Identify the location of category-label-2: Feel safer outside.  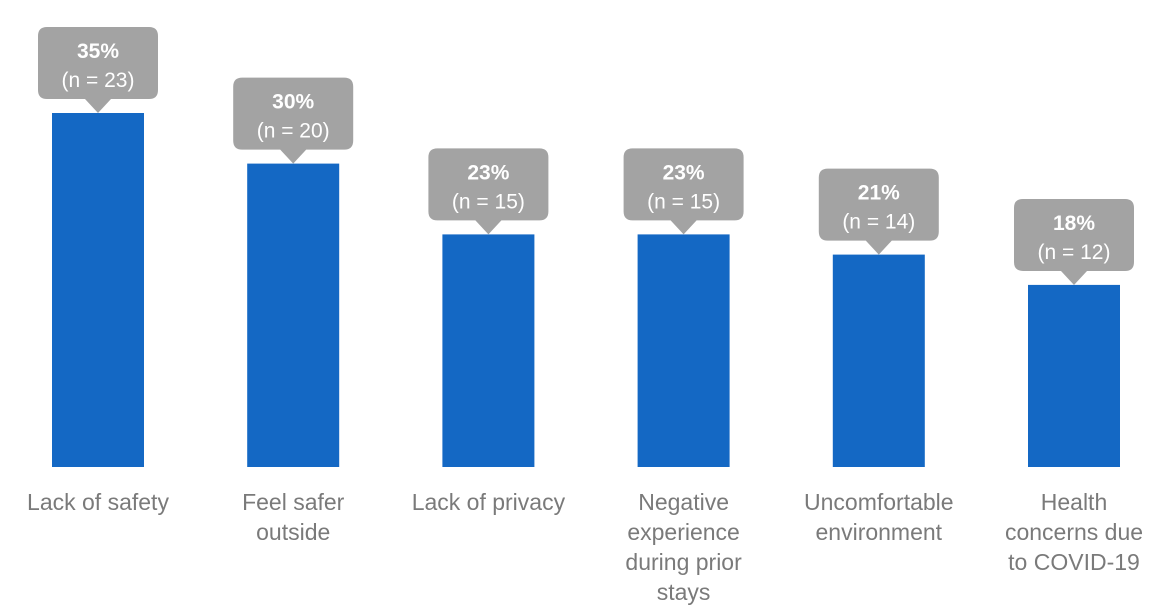
(293, 517).